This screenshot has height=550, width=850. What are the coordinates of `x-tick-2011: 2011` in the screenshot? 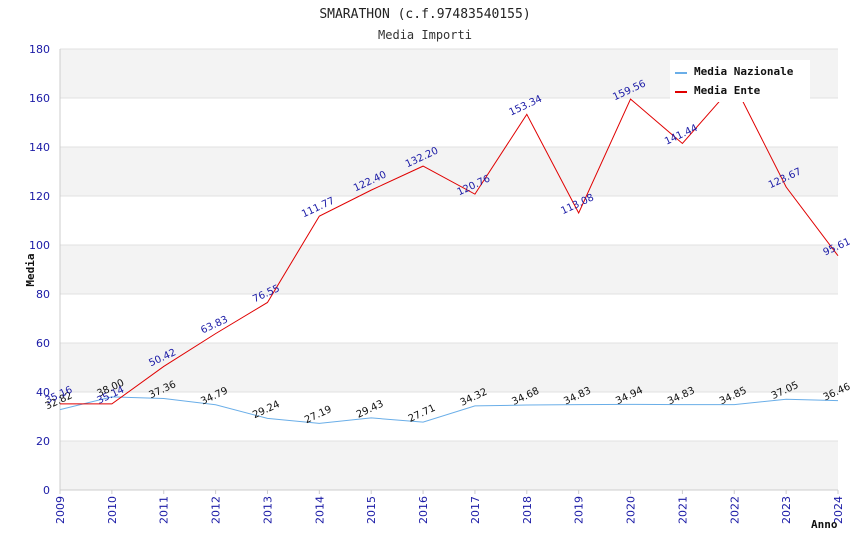 It's located at (164, 510).